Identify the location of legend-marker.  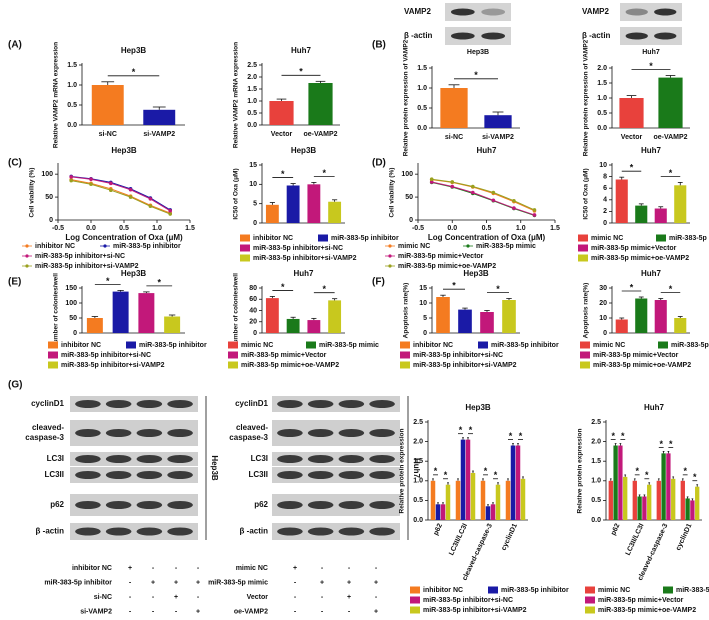
(27, 256).